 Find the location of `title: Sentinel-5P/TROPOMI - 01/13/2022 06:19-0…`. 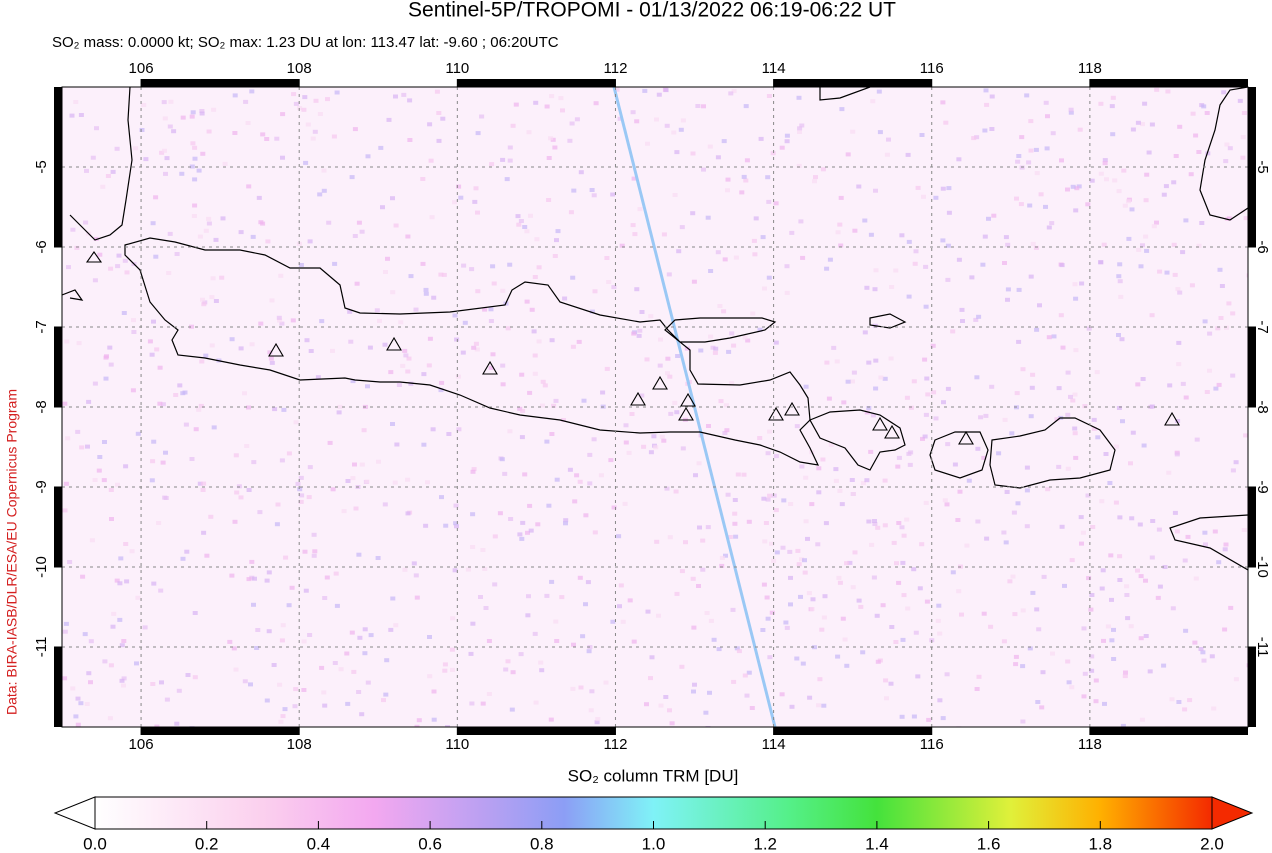

title: Sentinel-5P/TROPOMI - 01/13/2022 06:19-0… is located at coordinates (652, 11).